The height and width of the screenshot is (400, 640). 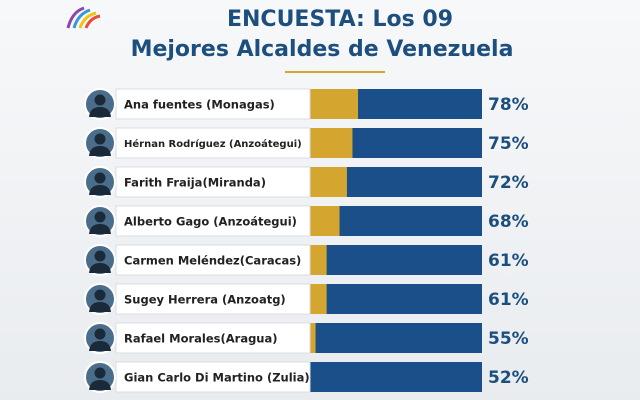 I want to click on category-label: Rafael Morales(Aragua), so click(x=201, y=339).